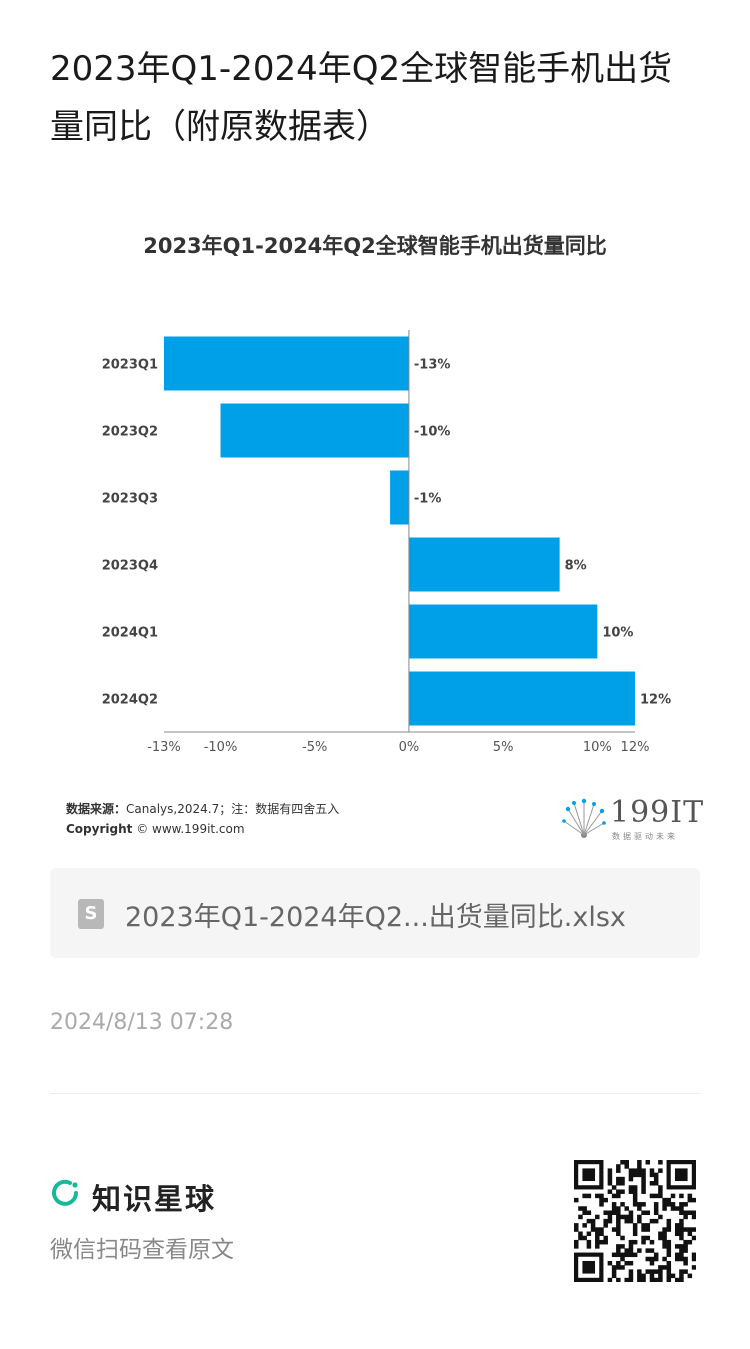 Image resolution: width=750 pixels, height=1349 pixels. Describe the element at coordinates (142, 1022) in the screenshot. I see `post-date: 2024/8/13 07:28` at that location.